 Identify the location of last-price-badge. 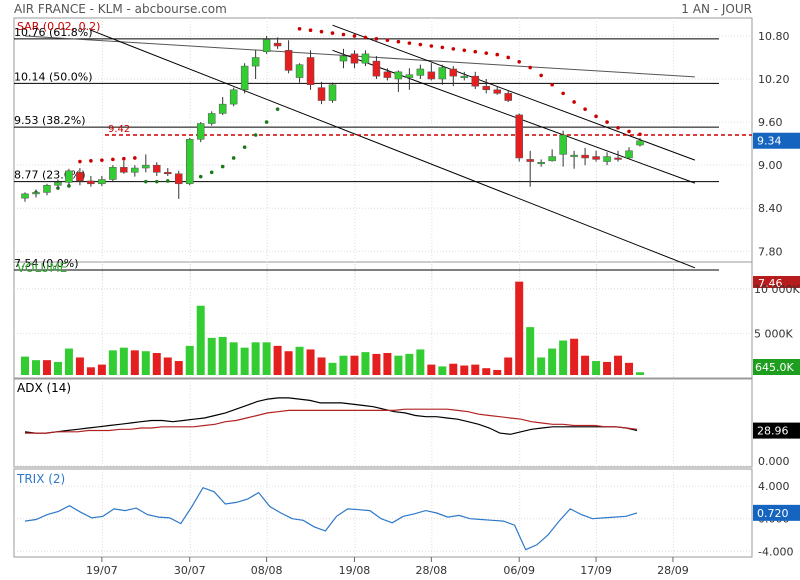
(776, 140).